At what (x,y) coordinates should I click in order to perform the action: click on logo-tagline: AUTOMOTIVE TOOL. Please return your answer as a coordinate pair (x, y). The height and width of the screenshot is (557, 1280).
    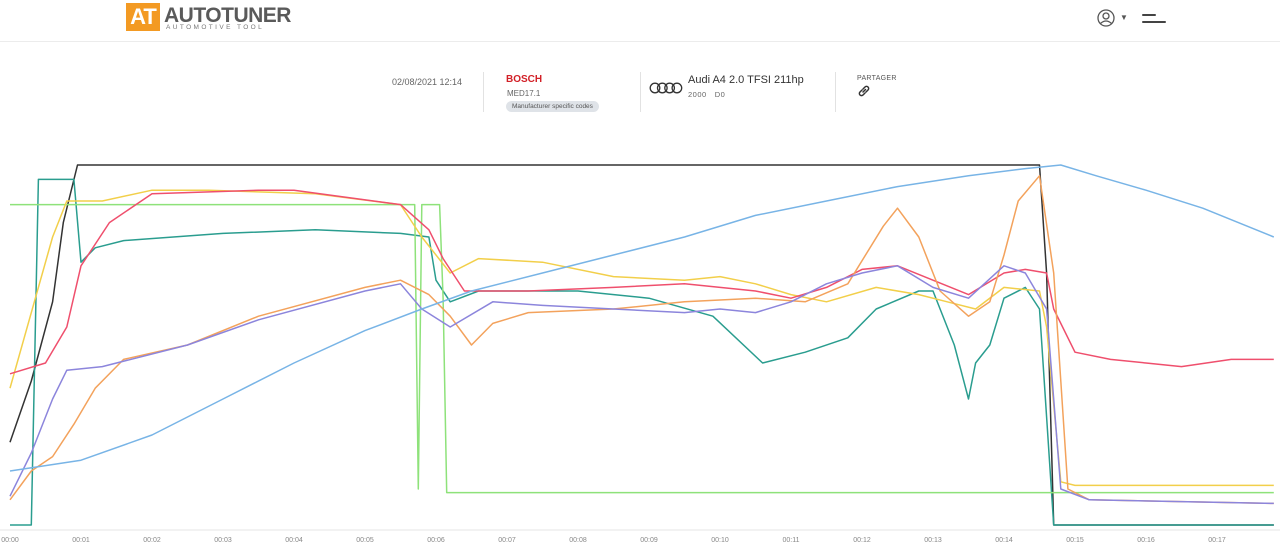
    Looking at the image, I should click on (215, 27).